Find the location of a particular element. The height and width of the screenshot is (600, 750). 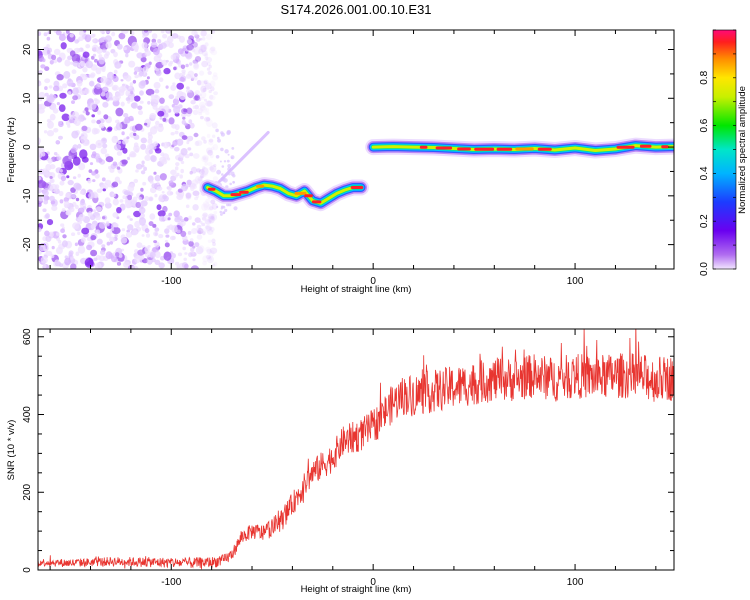

y-tick-label: 0 is located at coordinates (27, 570).